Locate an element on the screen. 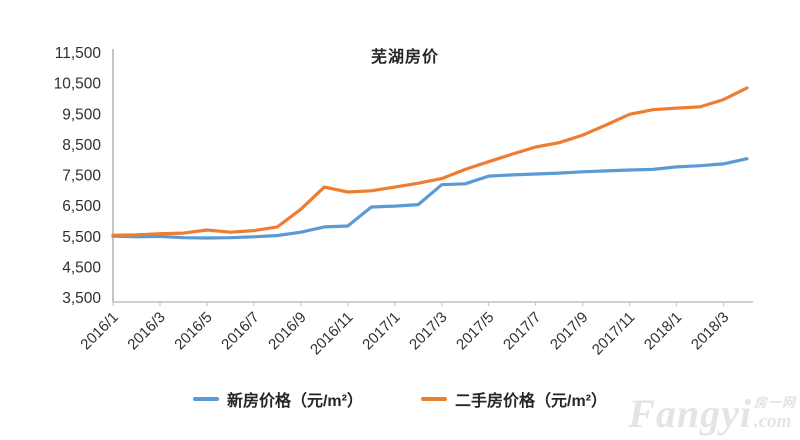 This screenshot has width=800, height=440. y-axis-tick-label: 7,500 is located at coordinates (81, 176).